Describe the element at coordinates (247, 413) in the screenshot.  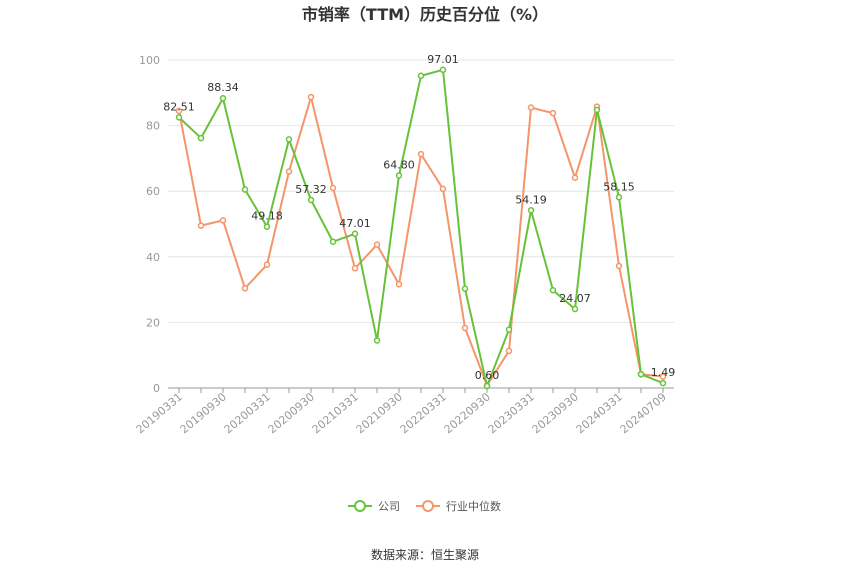
I see `x-tick-label: 20200331` at that location.